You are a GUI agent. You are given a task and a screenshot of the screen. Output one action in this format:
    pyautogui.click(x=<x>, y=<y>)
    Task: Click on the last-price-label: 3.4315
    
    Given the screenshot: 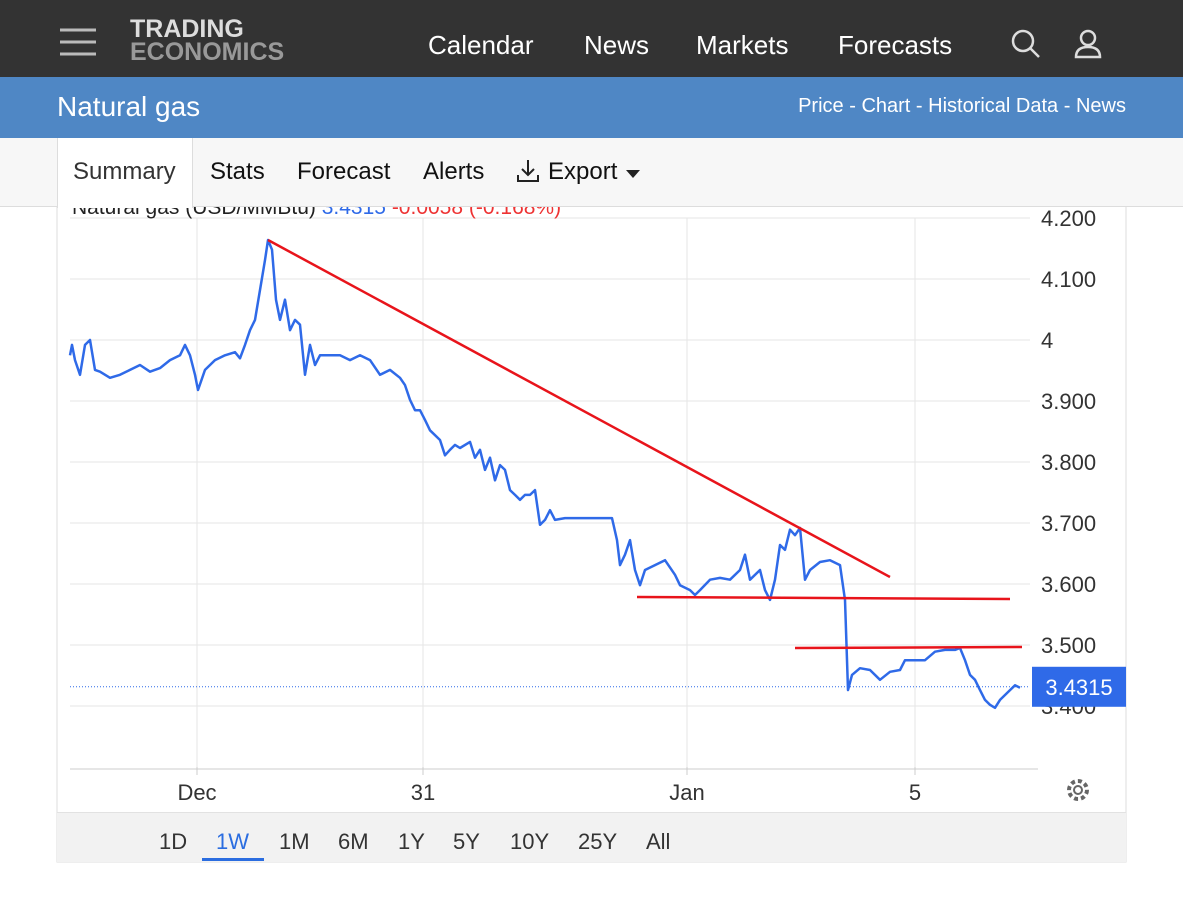 What is the action you would take?
    pyautogui.click(x=1078, y=687)
    